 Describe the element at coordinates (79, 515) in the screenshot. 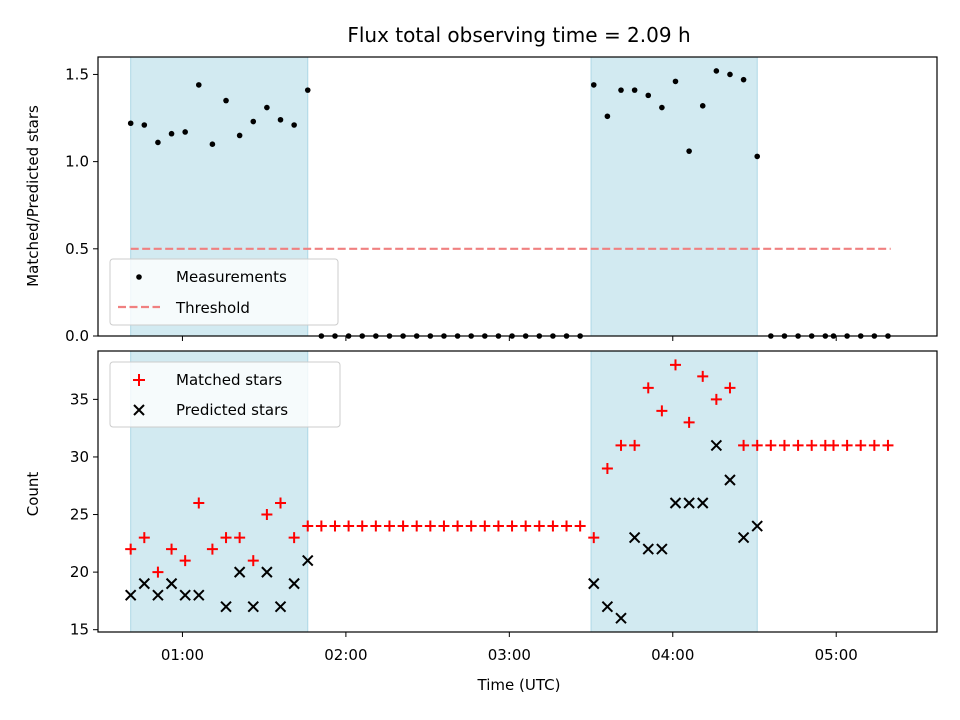

I see `y-tick-label: 25` at that location.